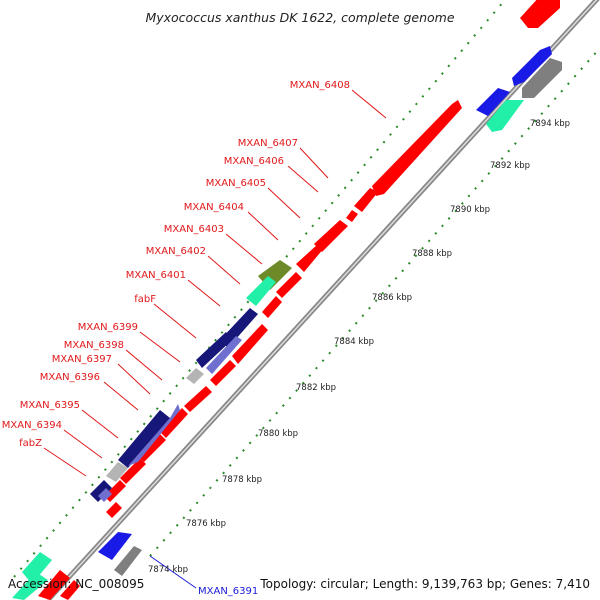 This screenshot has width=600, height=600. I want to click on gene-label: MXAN_6405, so click(236, 183).